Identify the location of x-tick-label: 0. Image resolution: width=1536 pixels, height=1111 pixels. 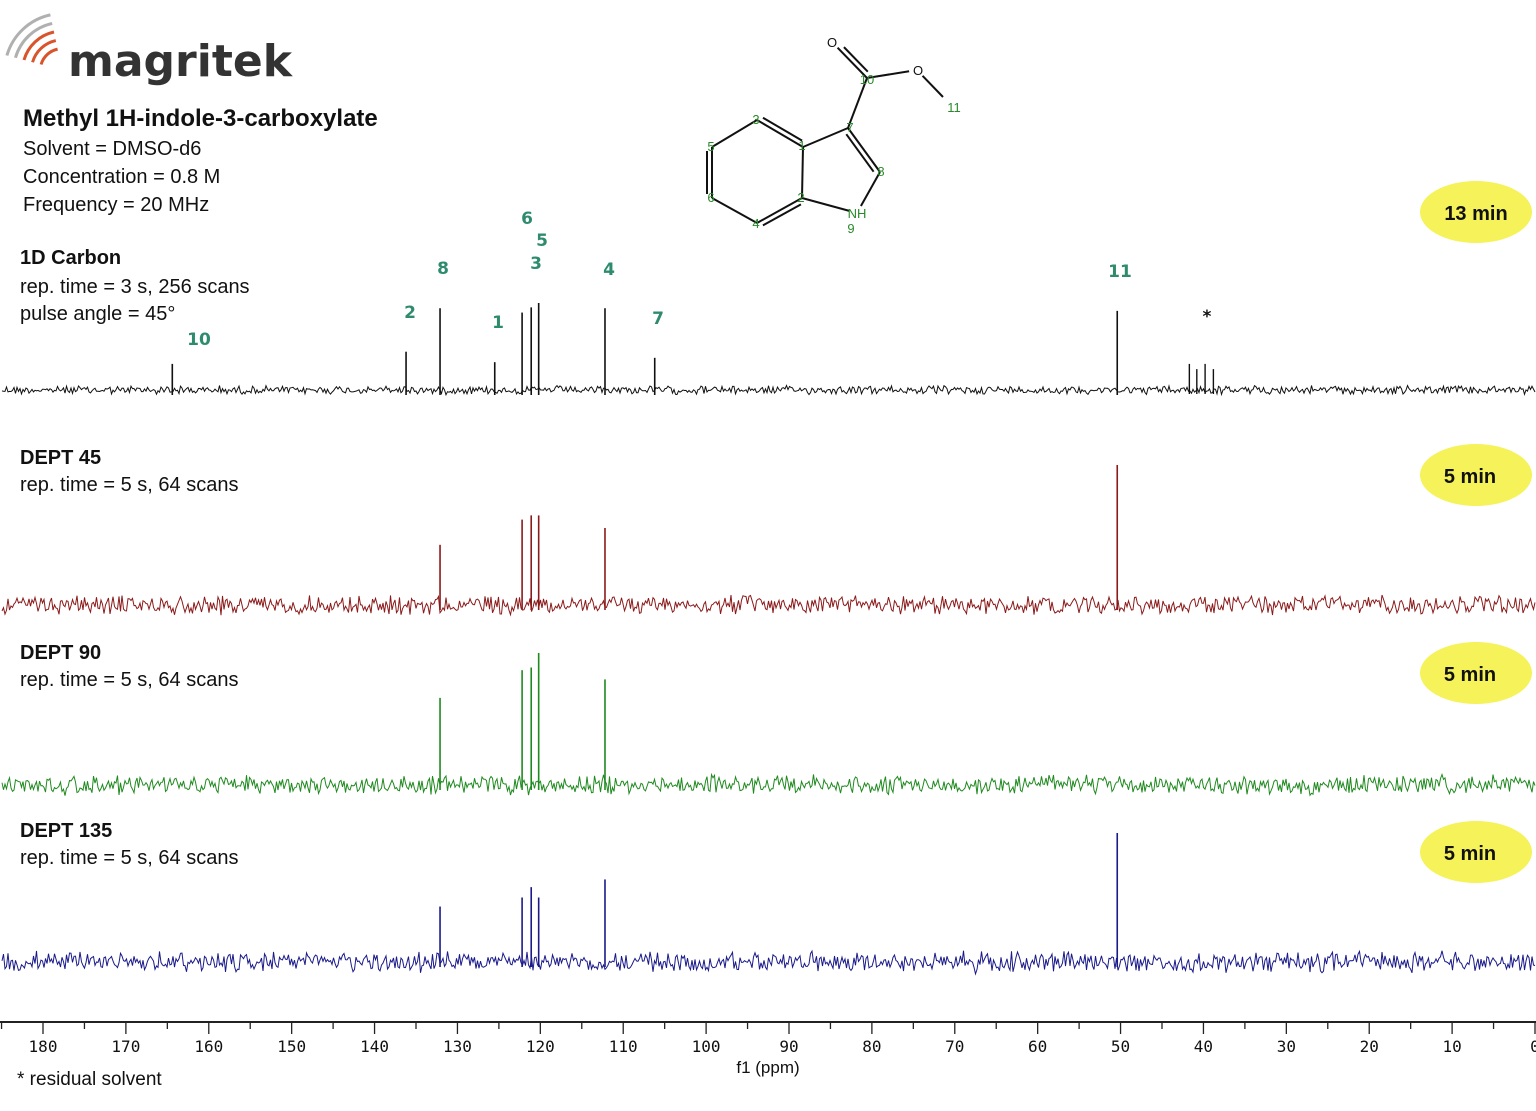
(1533, 1046).